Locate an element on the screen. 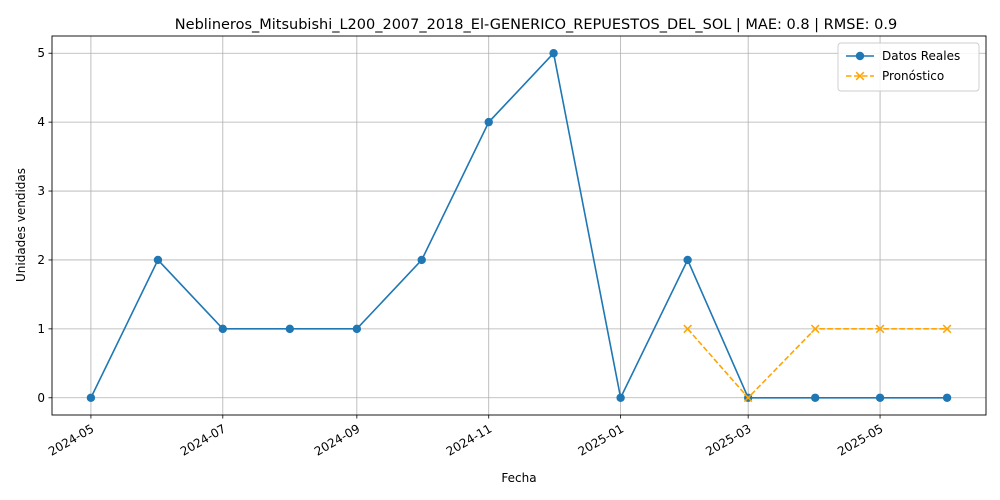 This screenshot has height=500, width=1000. y-tick-label: 0 is located at coordinates (41, 398).